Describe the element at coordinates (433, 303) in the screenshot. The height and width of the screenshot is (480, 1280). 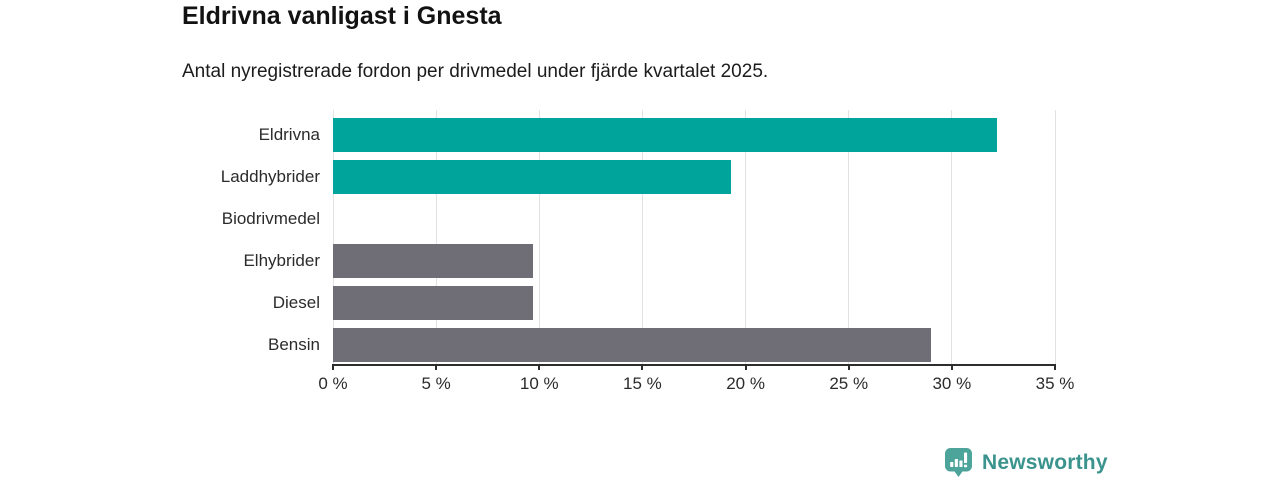
I see `bar-diesel` at that location.